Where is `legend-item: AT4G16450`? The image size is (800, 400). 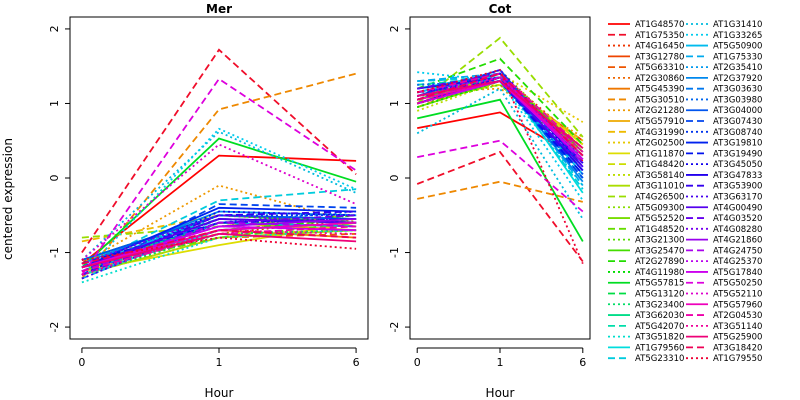
legend-item: AT4G16450 is located at coordinates (646, 47).